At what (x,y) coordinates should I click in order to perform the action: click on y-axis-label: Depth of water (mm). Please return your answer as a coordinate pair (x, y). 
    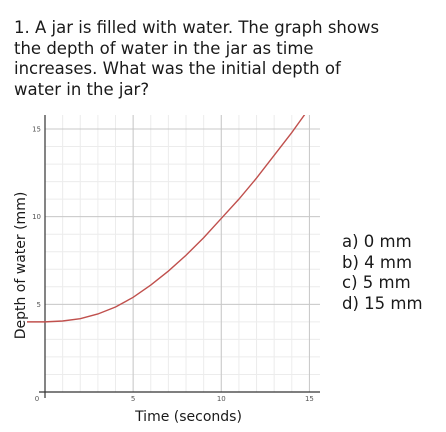
    Looking at the image, I should click on (21, 266).